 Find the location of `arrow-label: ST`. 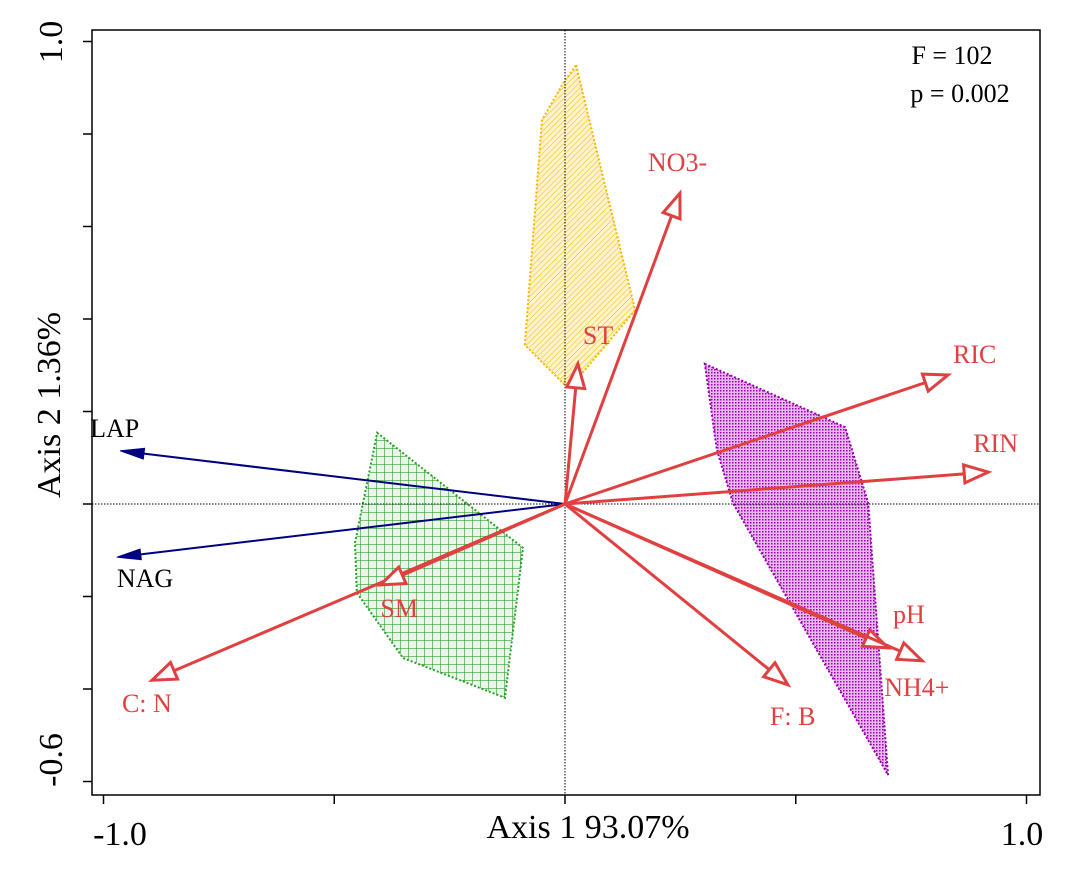

arrow-label: ST is located at coordinates (598, 335).